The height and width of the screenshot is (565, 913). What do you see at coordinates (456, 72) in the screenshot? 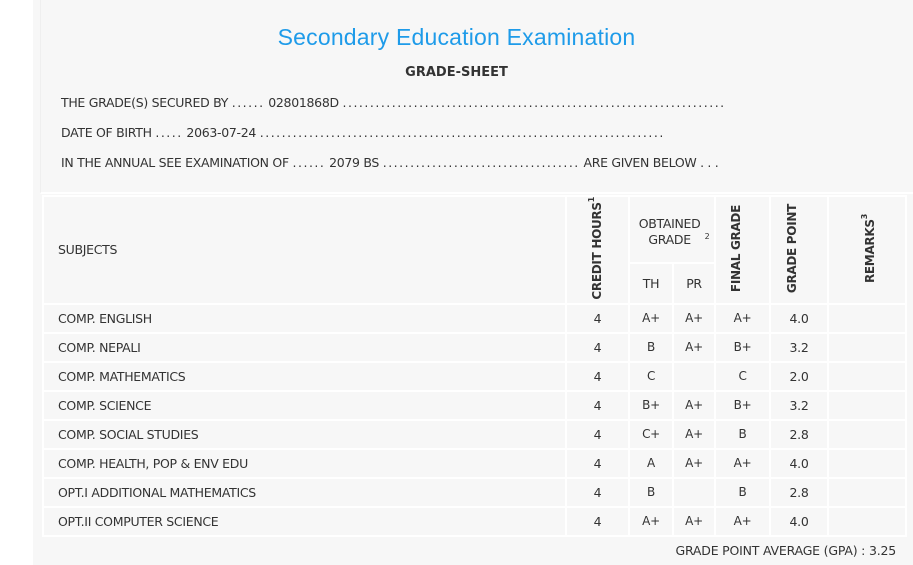
I see `grade-sheet-subtitle: GRADE-SHEET` at bounding box center [456, 72].